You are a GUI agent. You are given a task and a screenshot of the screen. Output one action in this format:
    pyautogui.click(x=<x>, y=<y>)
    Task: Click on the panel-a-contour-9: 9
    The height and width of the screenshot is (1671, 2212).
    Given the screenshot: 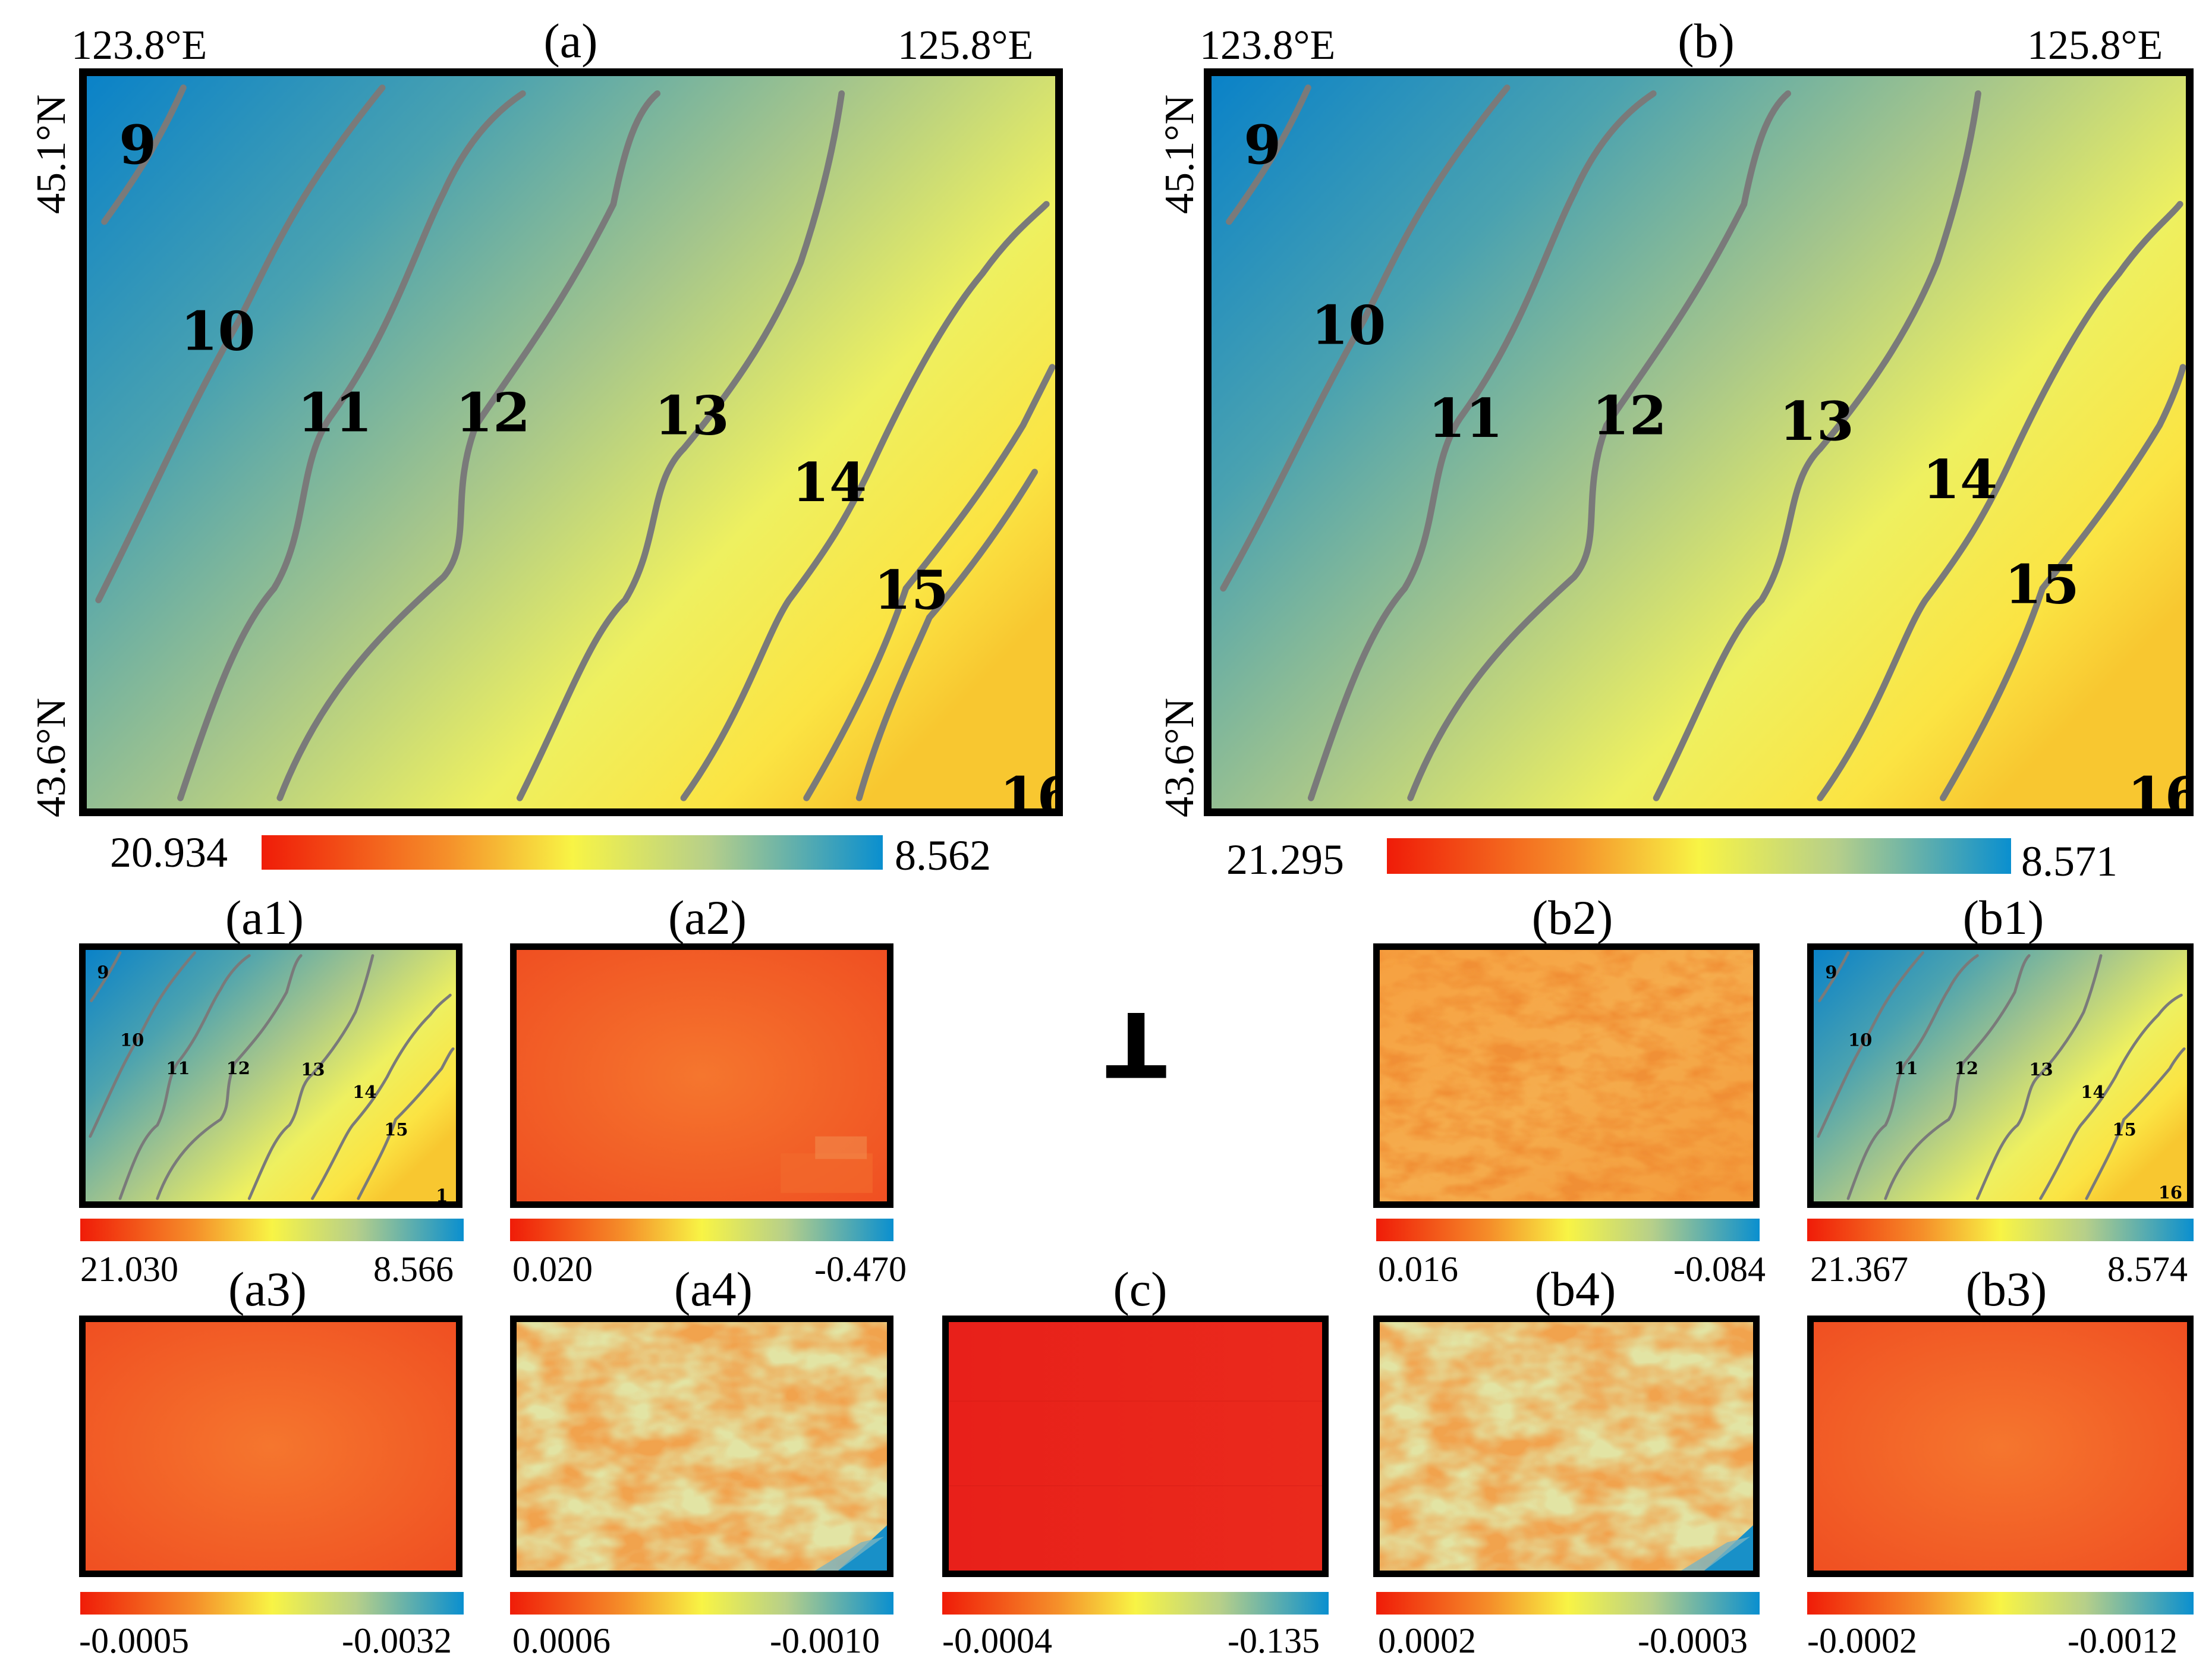 What is the action you would take?
    pyautogui.click(x=137, y=145)
    